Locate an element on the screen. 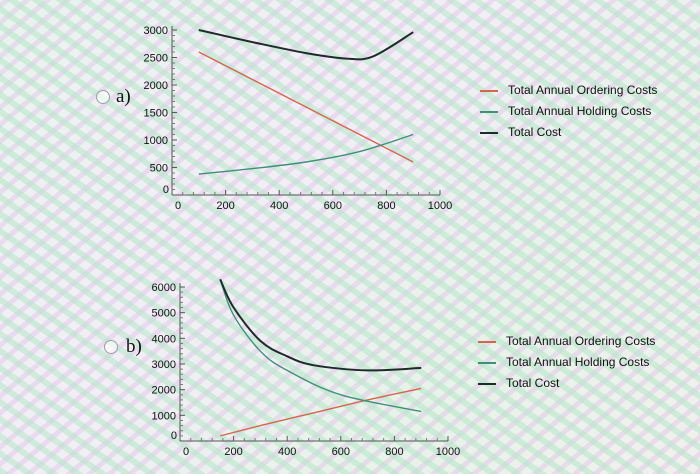  y-tick-label: 1500 is located at coordinates (156, 114).